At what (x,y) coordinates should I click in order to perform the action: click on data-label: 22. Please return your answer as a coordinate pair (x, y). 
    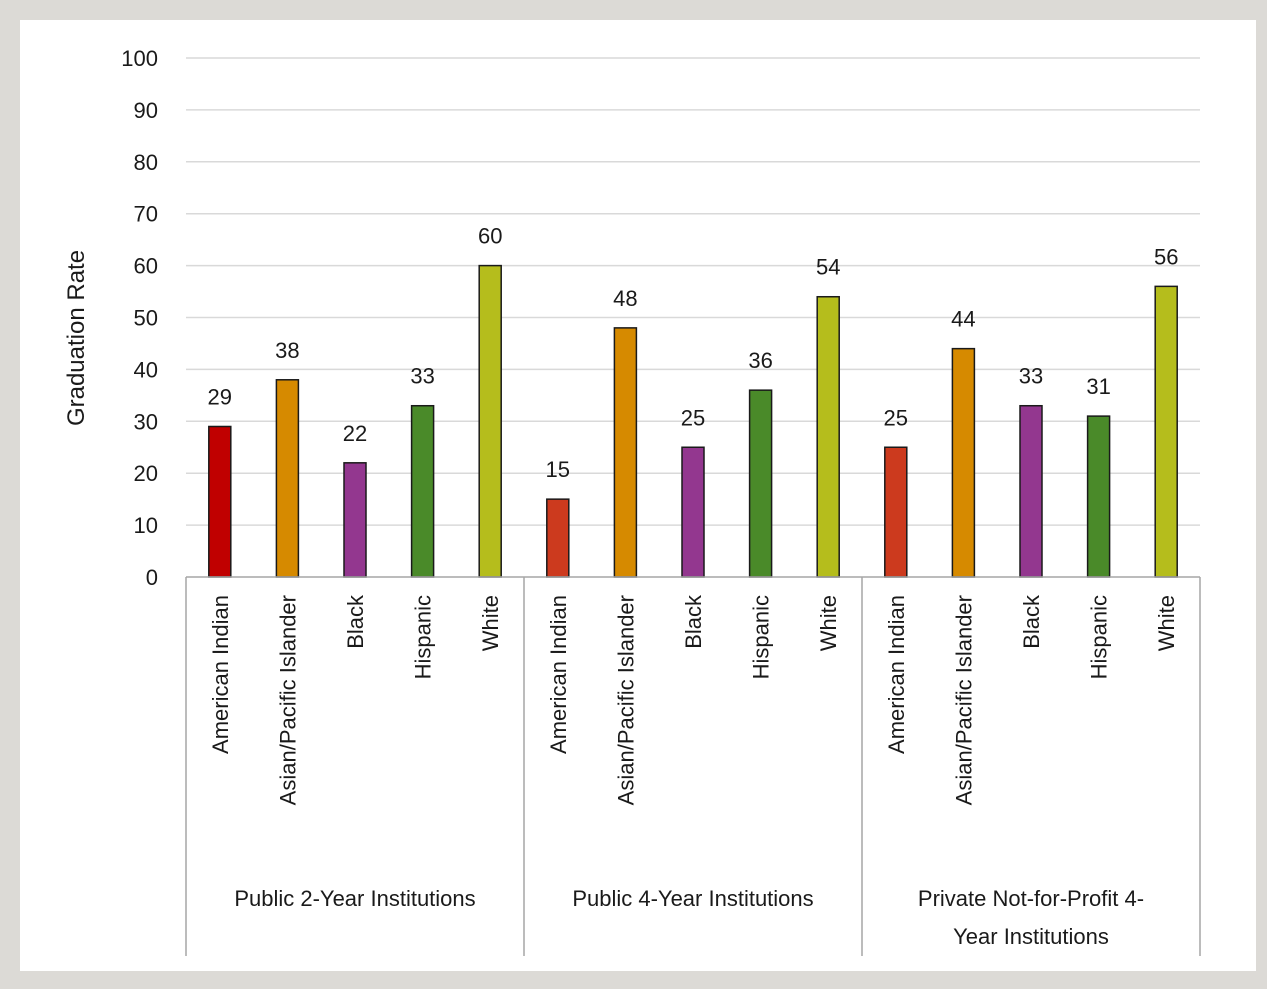
    Looking at the image, I should click on (355, 433).